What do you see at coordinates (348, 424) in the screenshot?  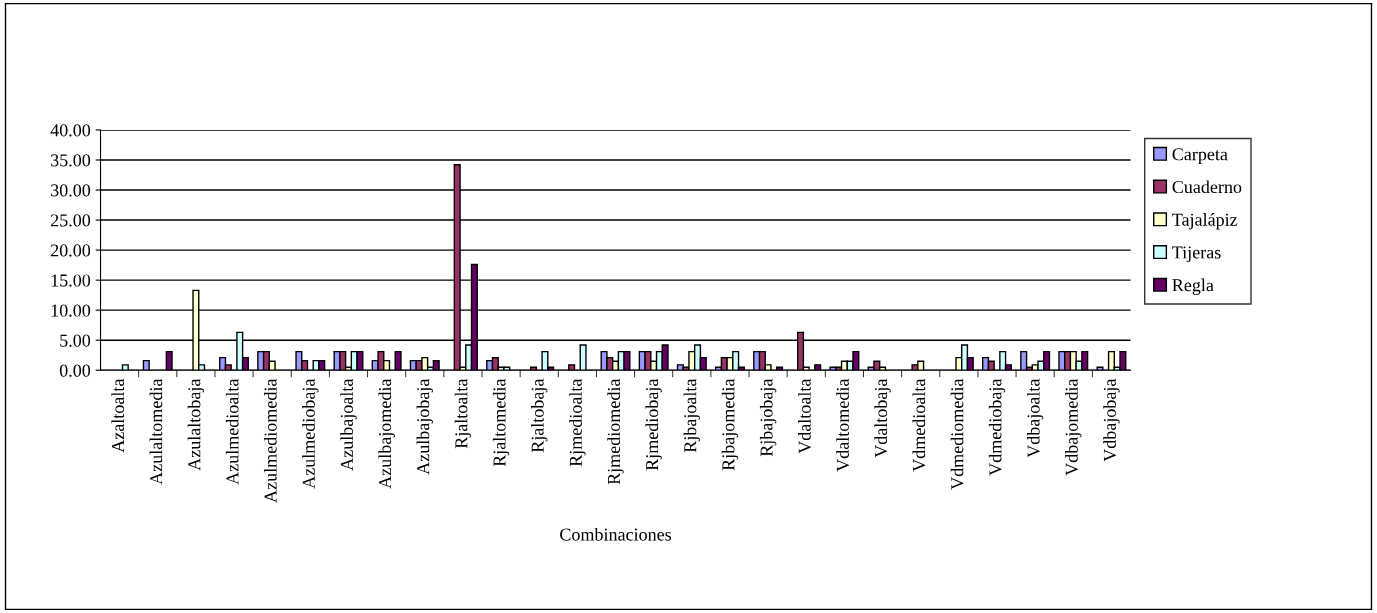 I see `x-tick-label: Azulbajoalta` at bounding box center [348, 424].